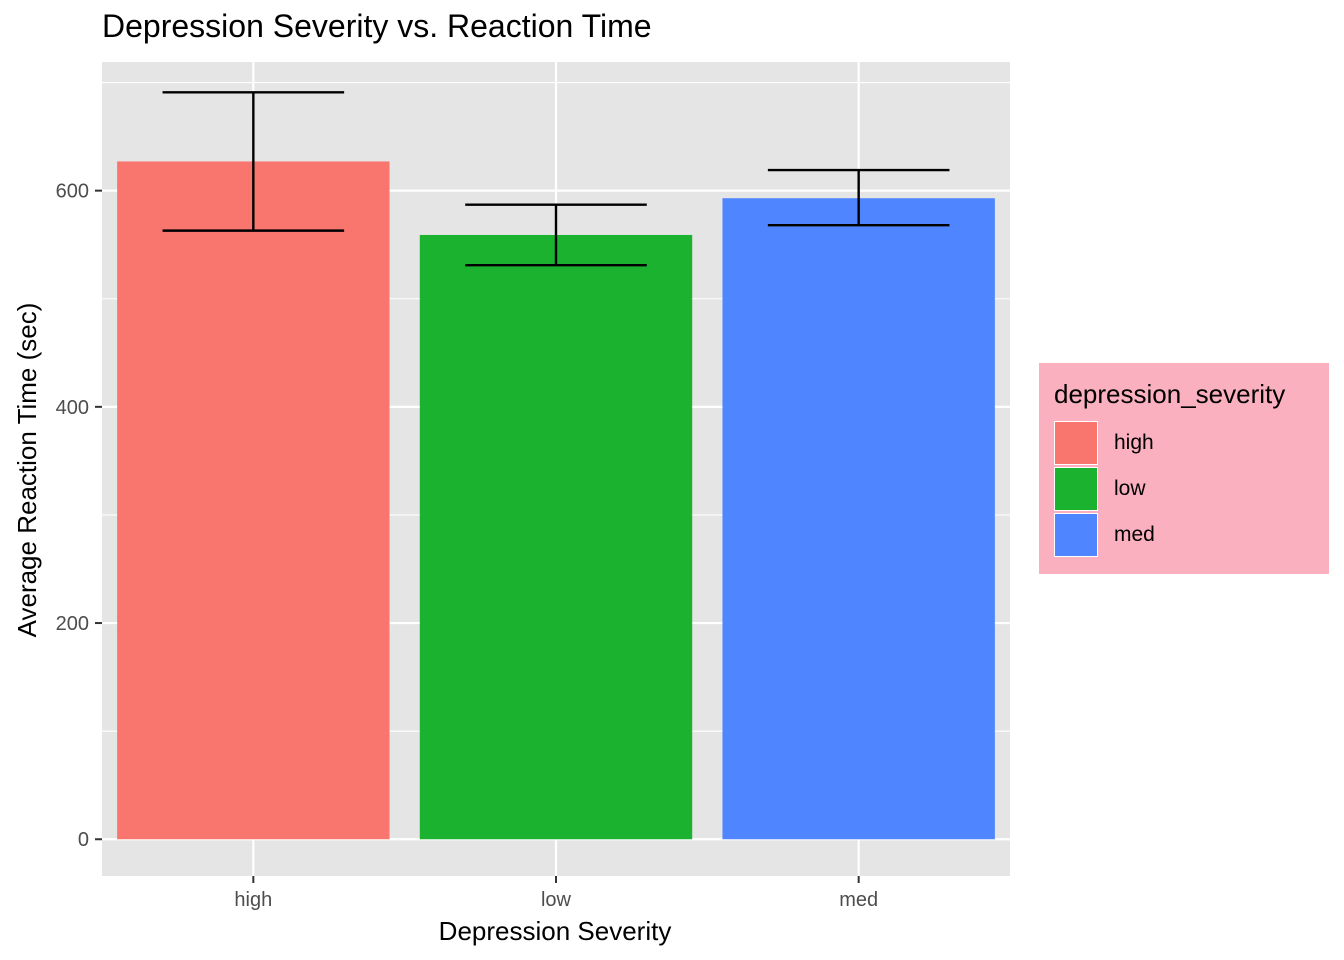 Image resolution: width=1344 pixels, height=960 pixels. I want to click on legend-label-med: med, so click(1134, 534).